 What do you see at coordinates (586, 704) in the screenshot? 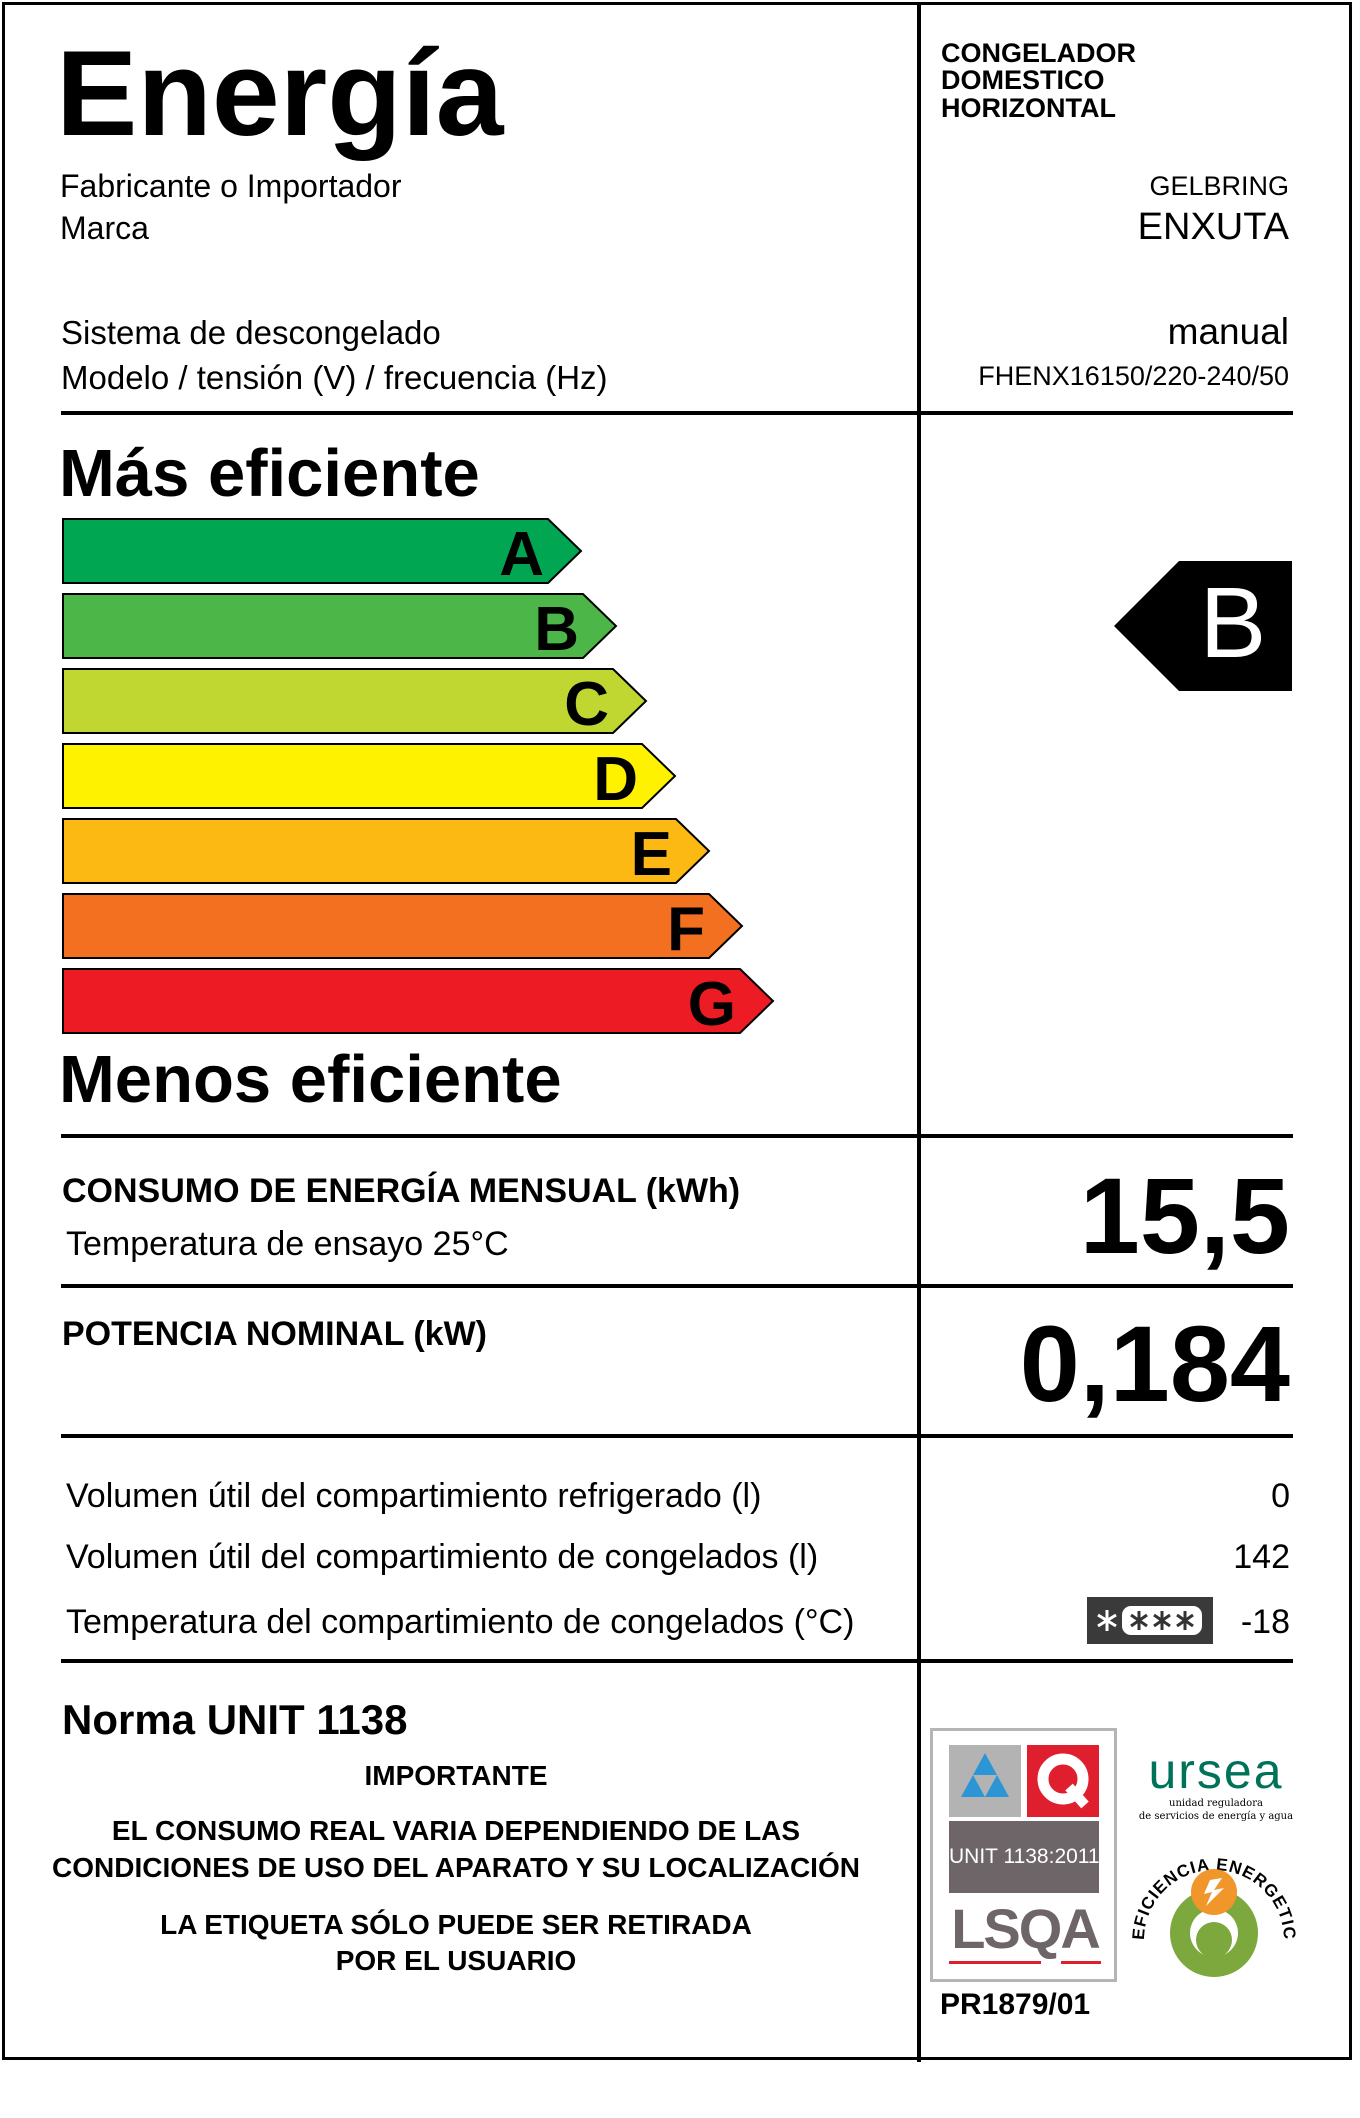
I see `efficiency-class-letter: C` at bounding box center [586, 704].